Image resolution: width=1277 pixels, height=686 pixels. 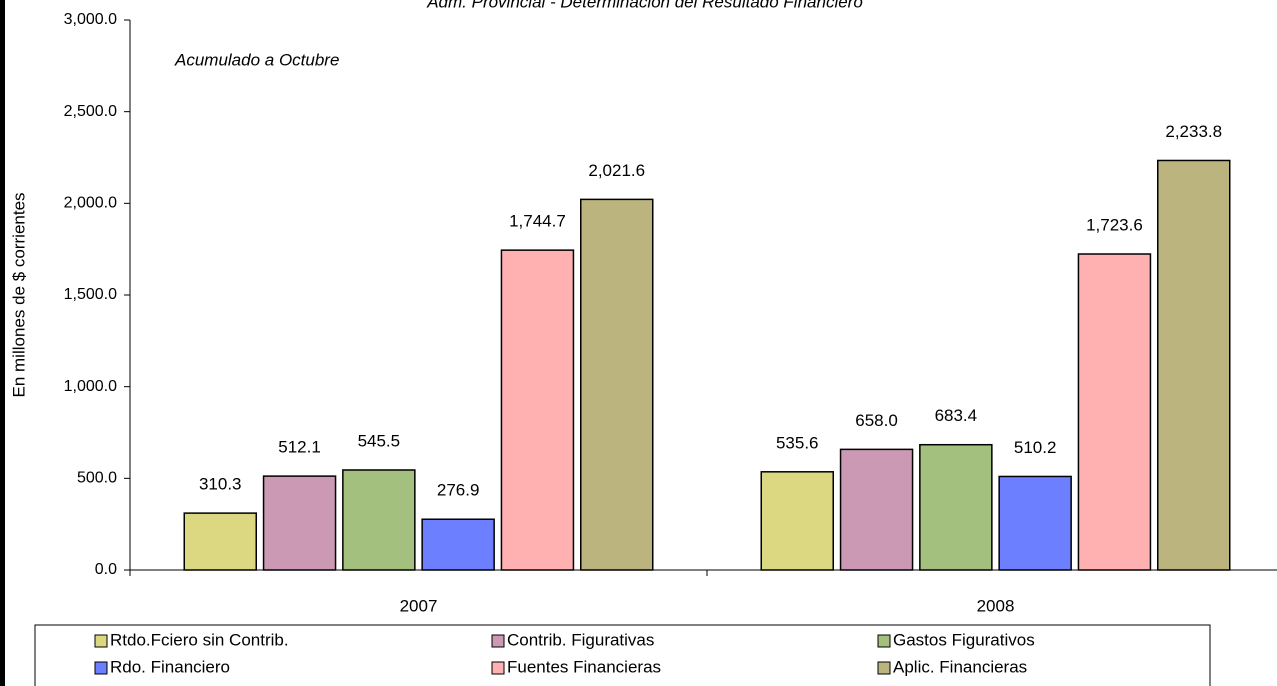 I want to click on left-border, so click(x=2, y=343).